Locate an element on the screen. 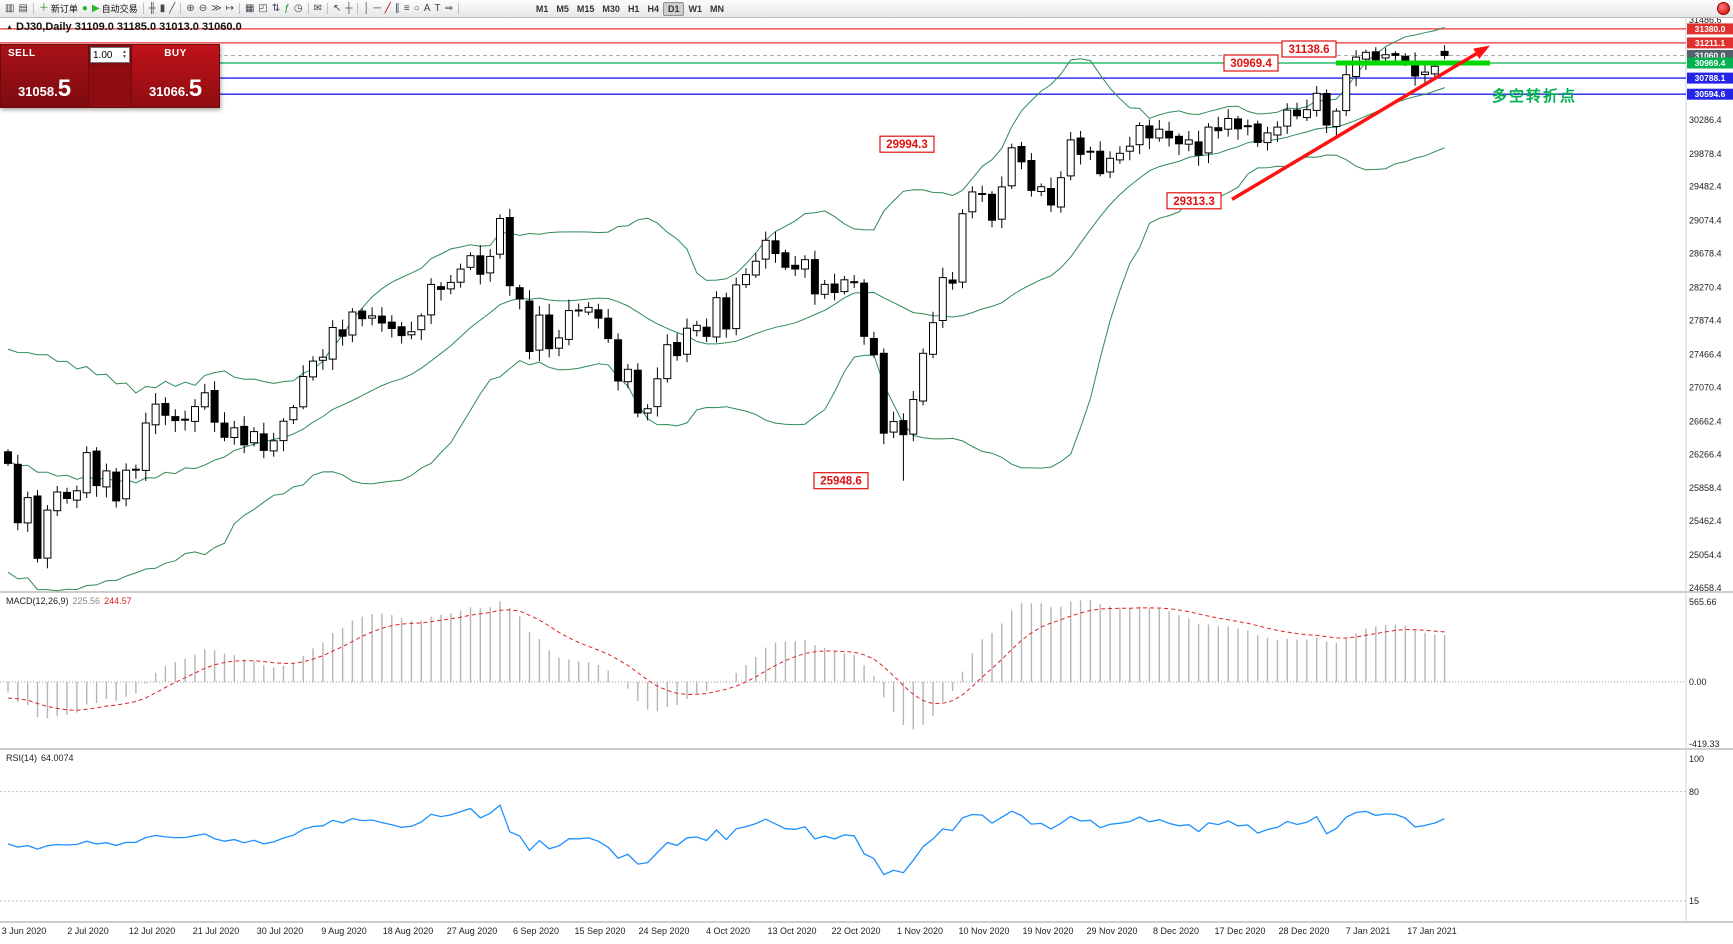  svg-text: 31380.0 is located at coordinates (1710, 29).